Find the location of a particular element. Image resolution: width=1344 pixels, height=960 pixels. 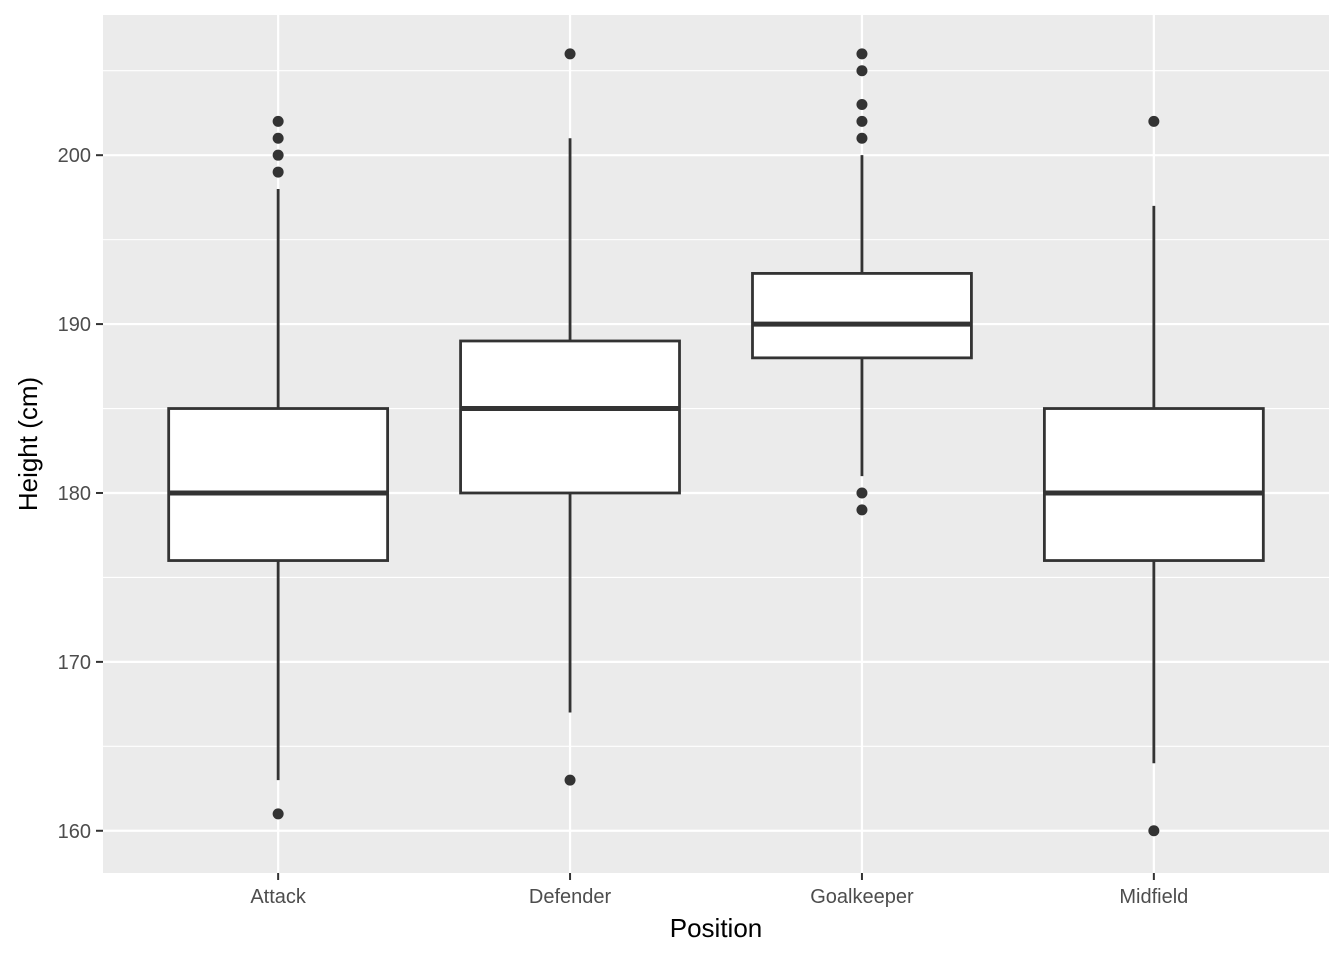

x-tick-label: Goalkeeper is located at coordinates (862, 897).